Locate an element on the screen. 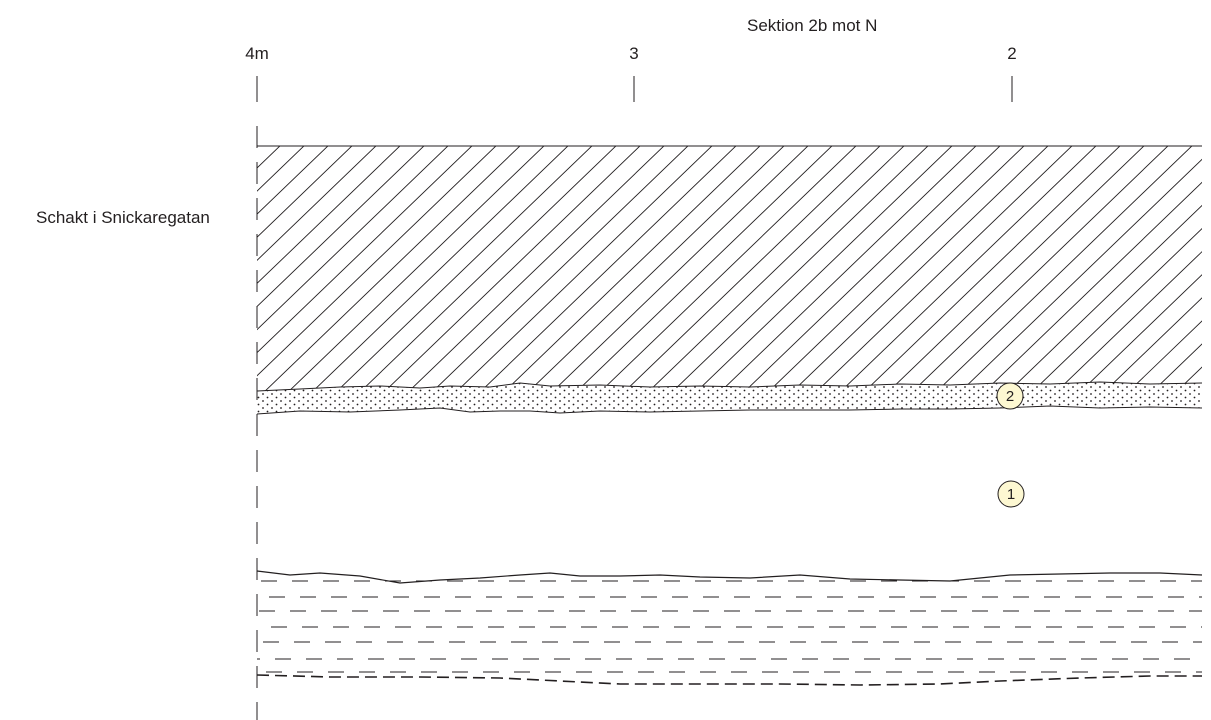  scale-tick-2: 2 is located at coordinates (1012, 53).